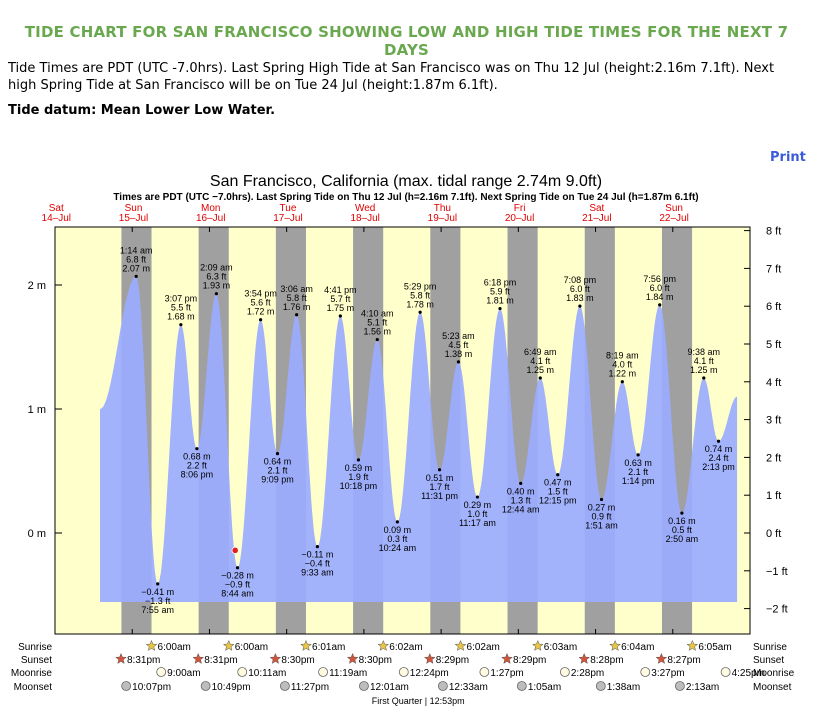  Describe the element at coordinates (420, 295) in the screenshot. I see `high-tide-label: 5.8 ft` at that location.